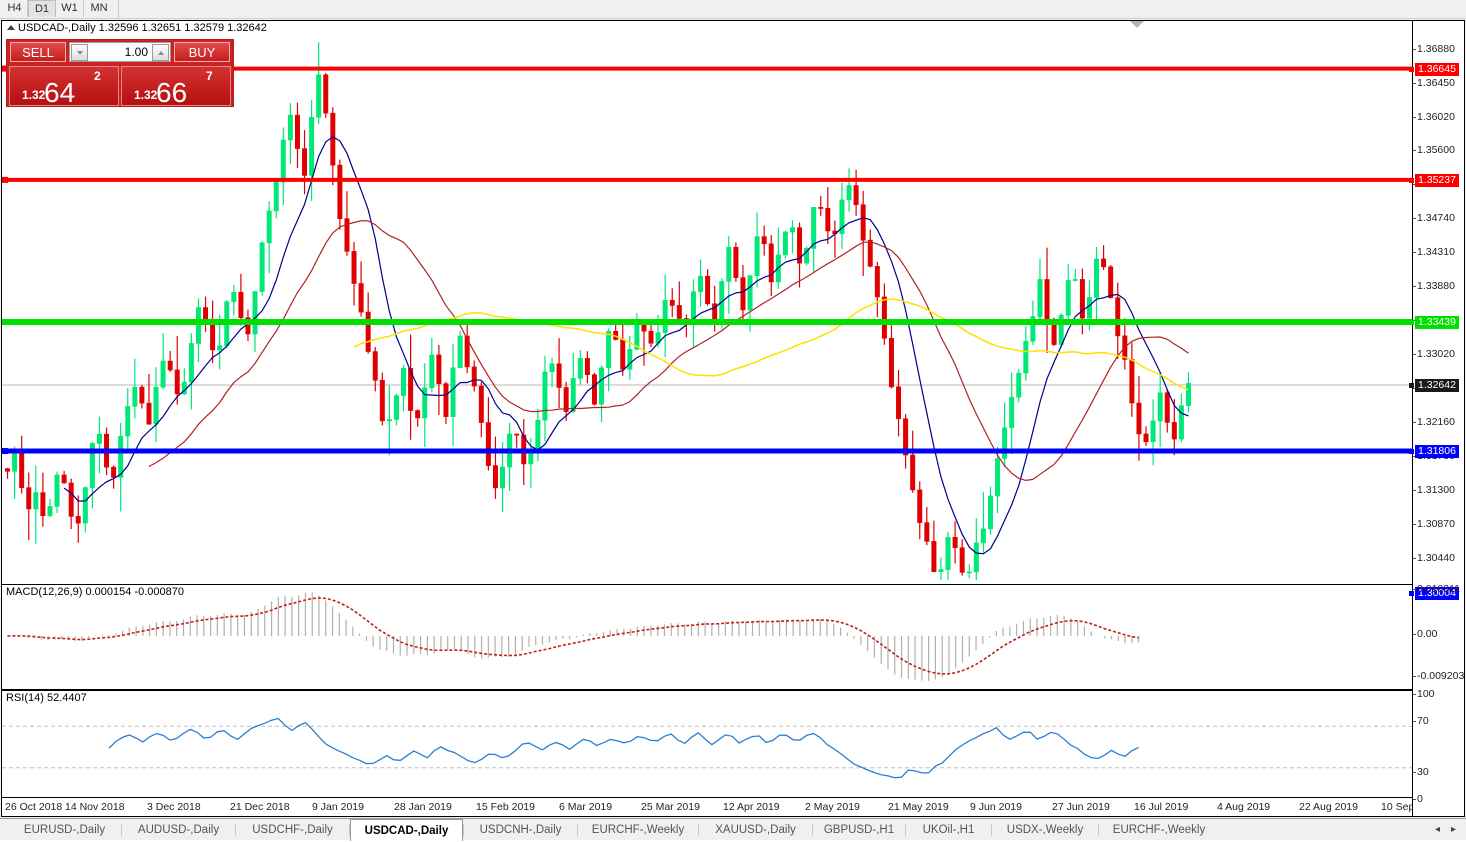 The height and width of the screenshot is (842, 1466). What do you see at coordinates (95, 807) in the screenshot?
I see `date-tick: 14 Nov 2018` at bounding box center [95, 807].